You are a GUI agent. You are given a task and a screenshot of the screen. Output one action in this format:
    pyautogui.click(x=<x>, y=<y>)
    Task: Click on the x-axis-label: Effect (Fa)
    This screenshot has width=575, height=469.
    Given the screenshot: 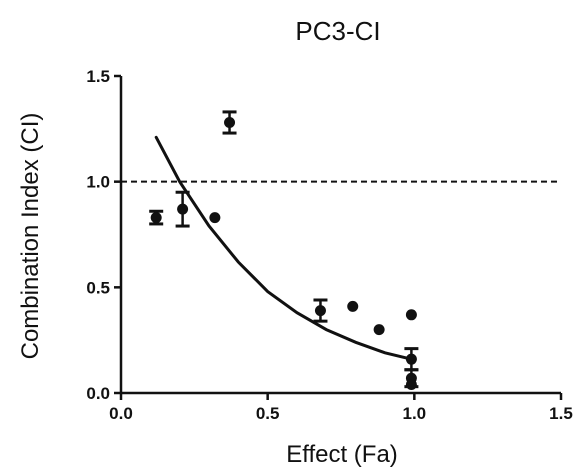 What is the action you would take?
    pyautogui.click(x=342, y=454)
    